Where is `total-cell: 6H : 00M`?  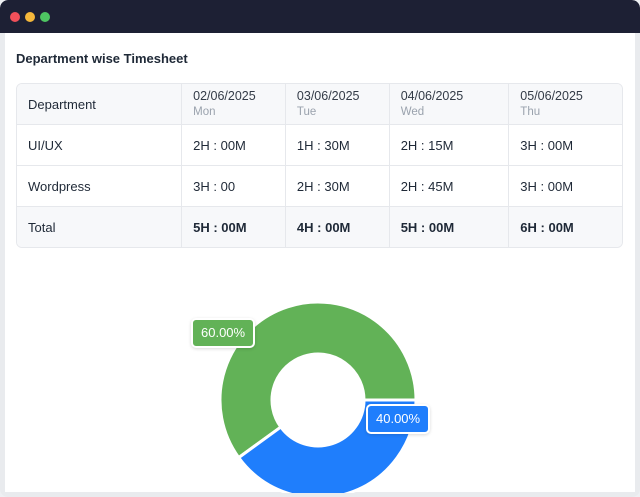 total-cell: 6H : 00M is located at coordinates (565, 227).